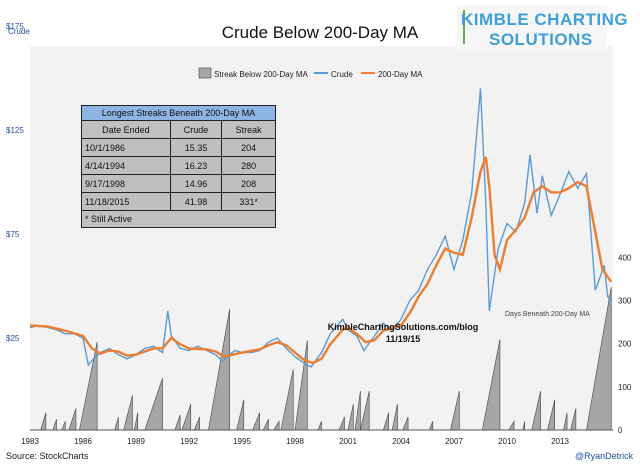 Image resolution: width=640 pixels, height=476 pixels. I want to click on table-note: * Still Active, so click(178, 219).